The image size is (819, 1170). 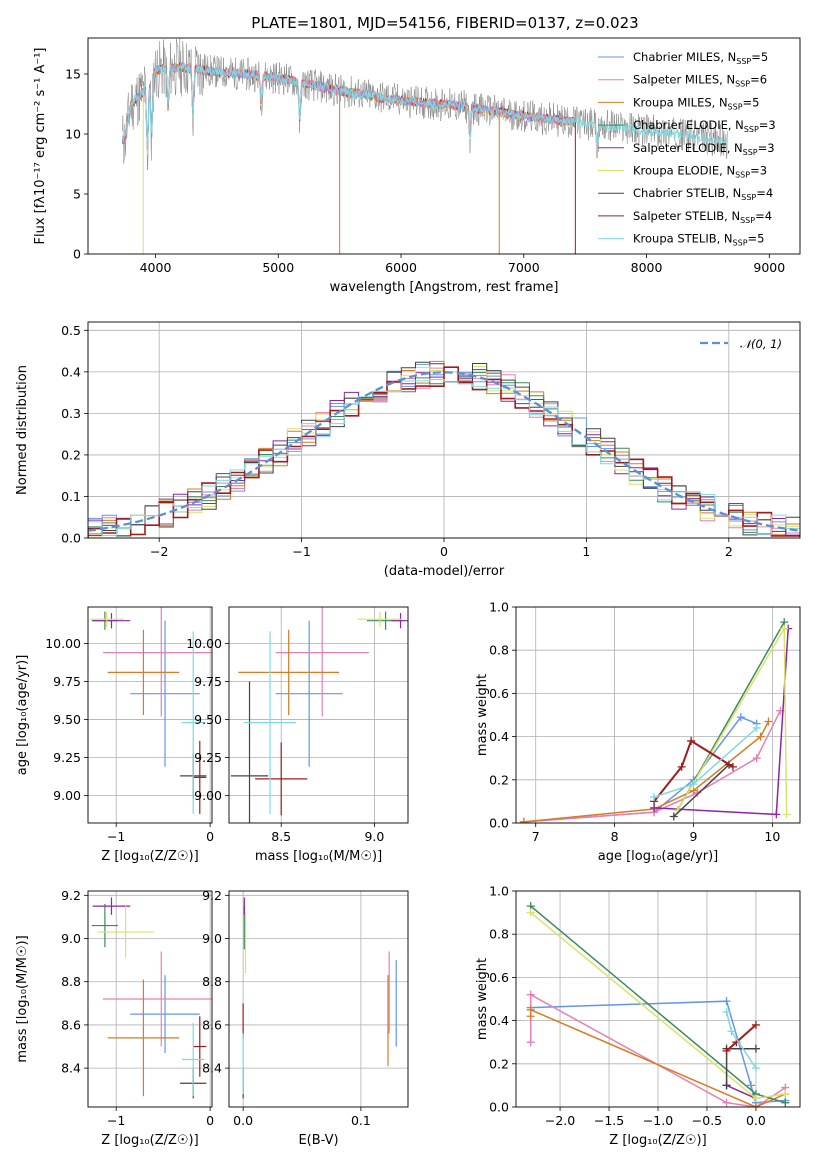 I want to click on y-tick-label: 0.3, so click(x=71, y=413).